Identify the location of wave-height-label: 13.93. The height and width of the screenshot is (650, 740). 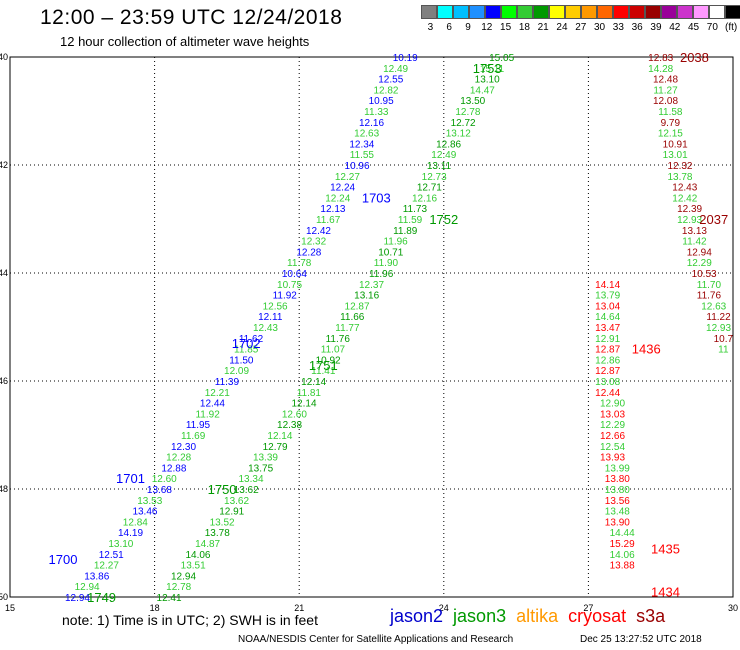
(612, 458).